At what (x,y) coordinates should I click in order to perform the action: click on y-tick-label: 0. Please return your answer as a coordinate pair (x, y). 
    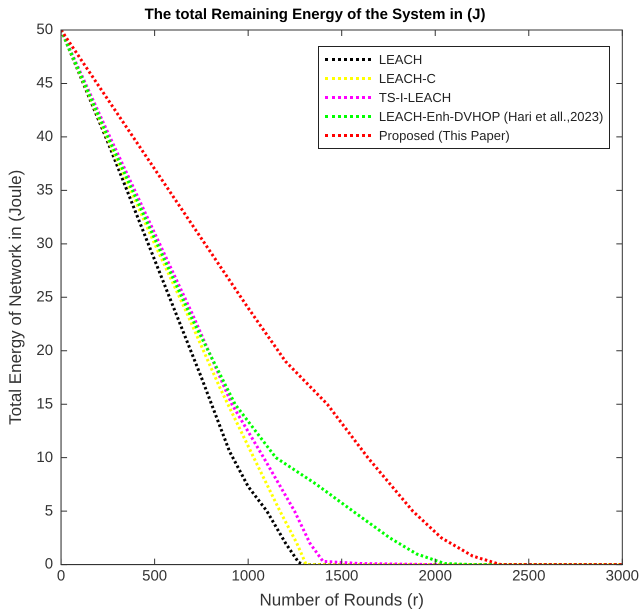
    Looking at the image, I should click on (49, 564).